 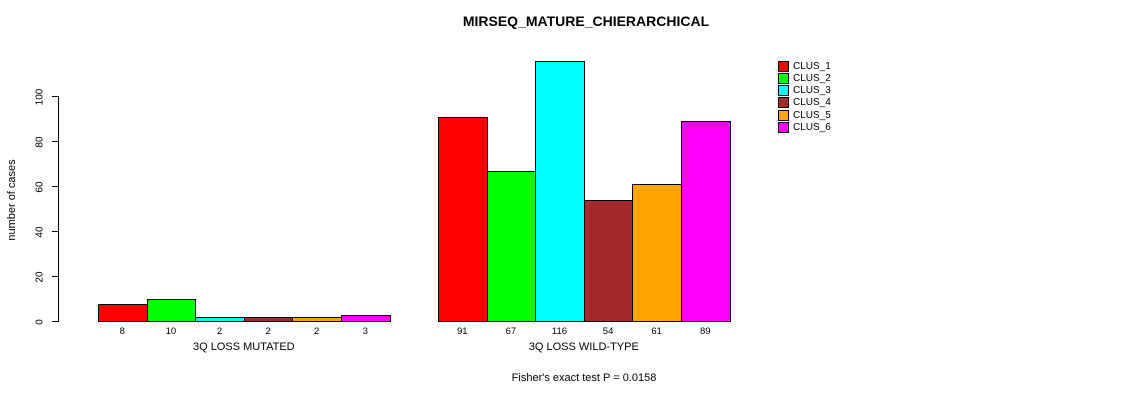 What do you see at coordinates (268, 319) in the screenshot?
I see `bar-clus_4-group1` at bounding box center [268, 319].